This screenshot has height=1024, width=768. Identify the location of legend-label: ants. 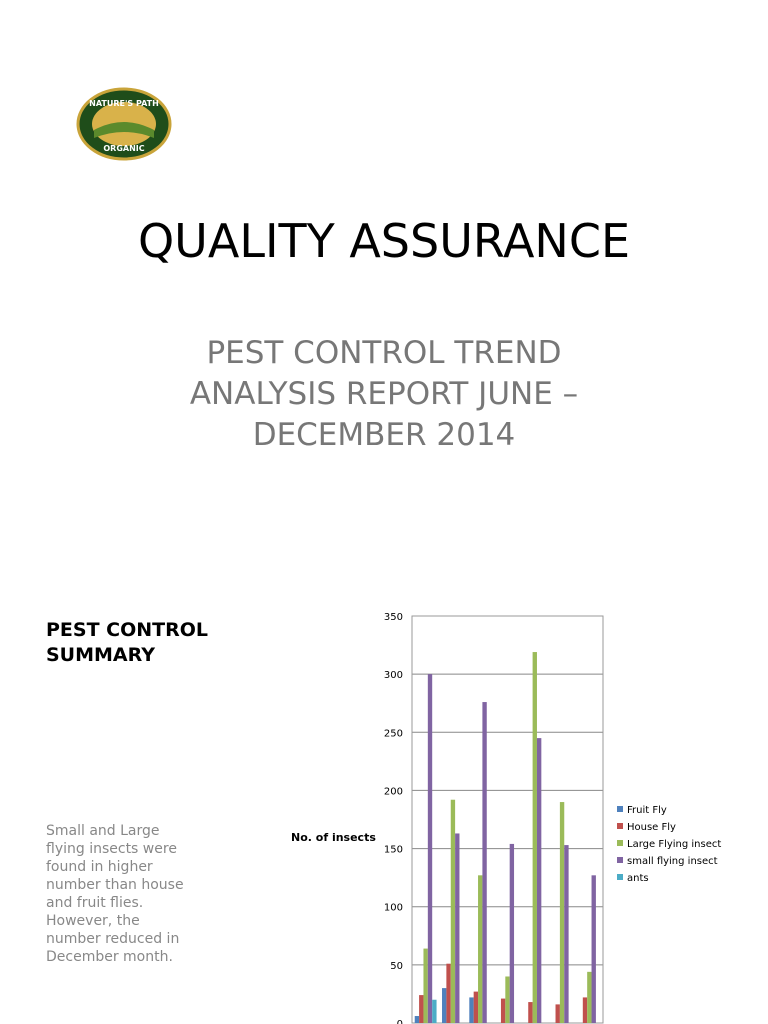
(638, 878).